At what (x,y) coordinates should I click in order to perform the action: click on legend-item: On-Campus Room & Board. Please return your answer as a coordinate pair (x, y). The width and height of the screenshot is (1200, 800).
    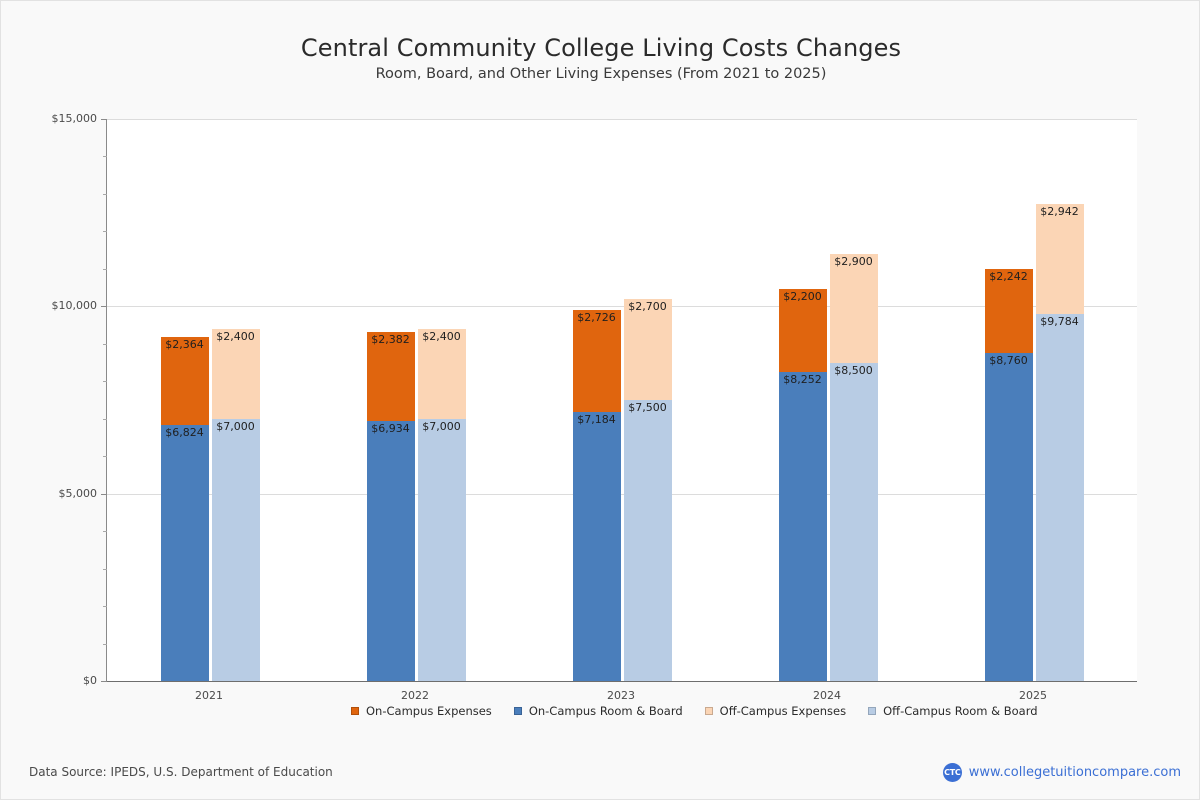
    Looking at the image, I should click on (598, 711).